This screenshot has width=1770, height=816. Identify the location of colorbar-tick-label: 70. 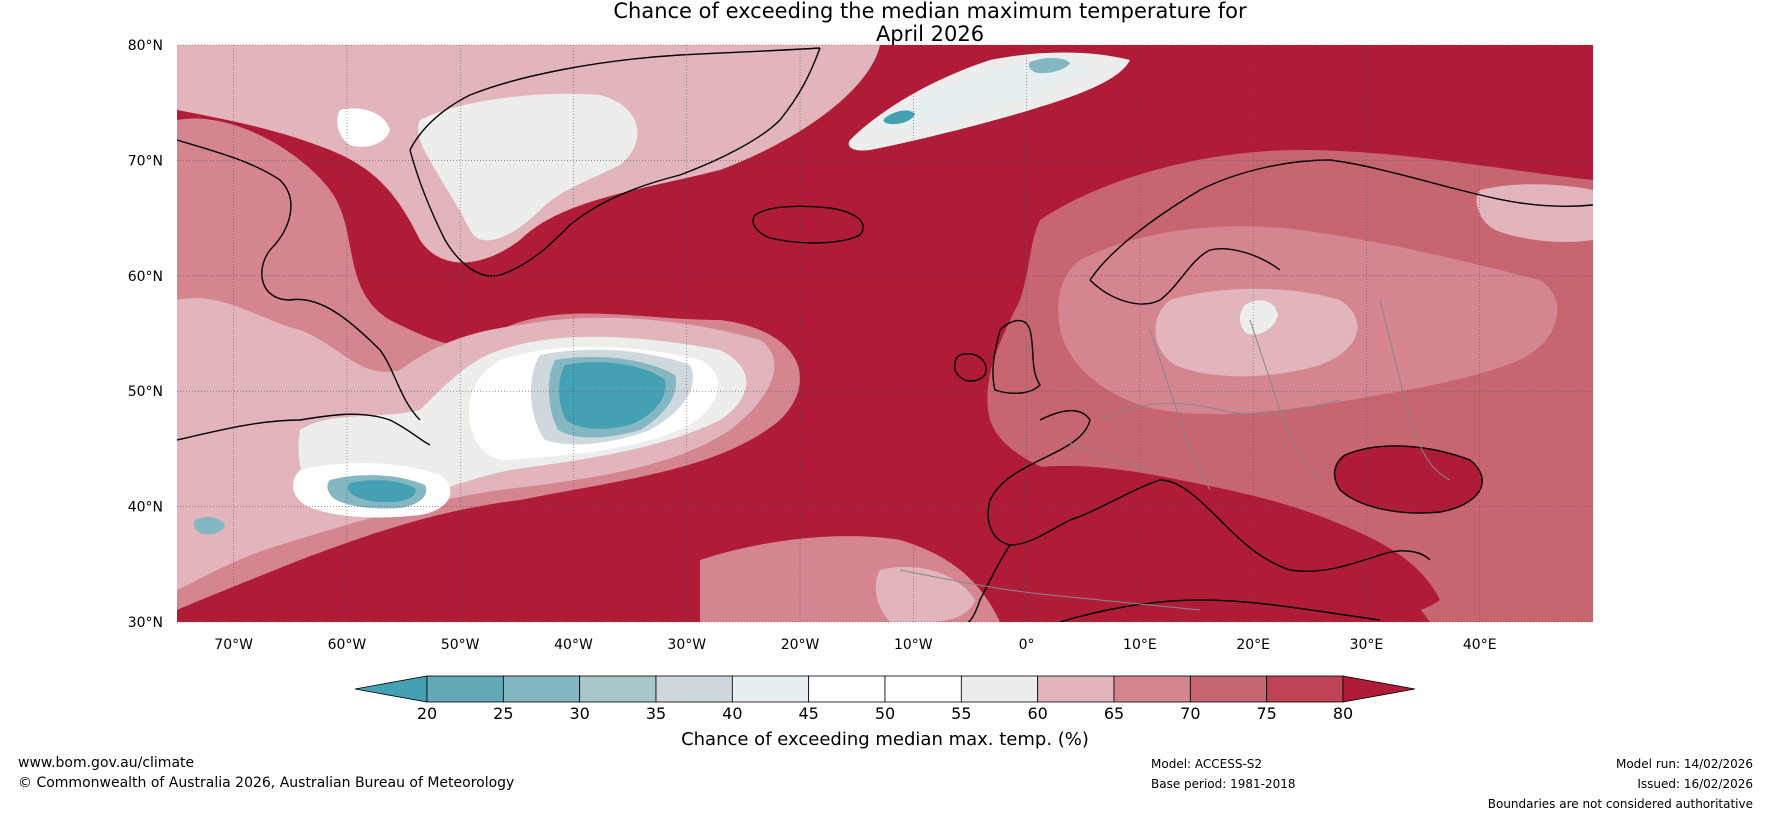
(1190, 713).